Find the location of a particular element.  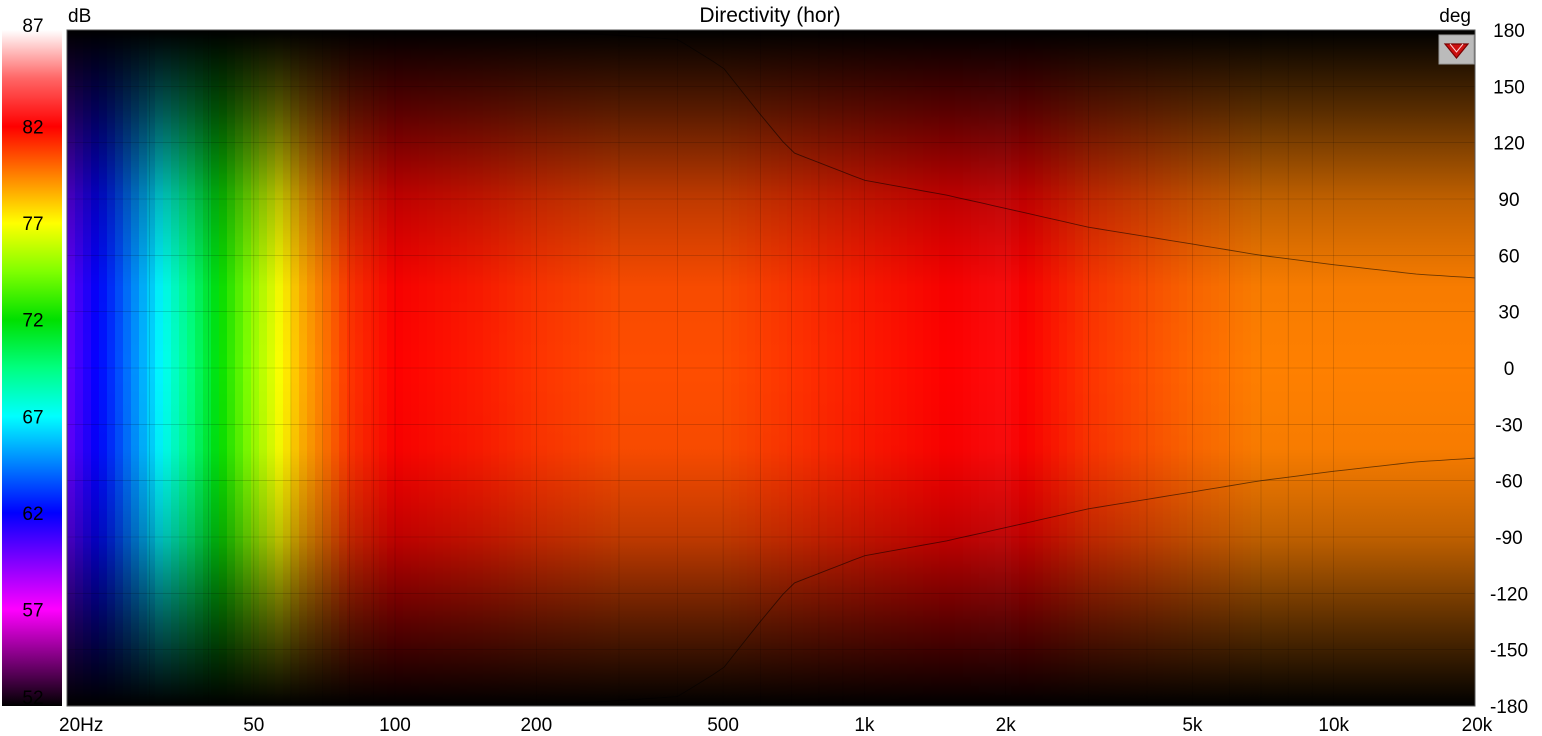

colorbar-strip is located at coordinates (32, 368).